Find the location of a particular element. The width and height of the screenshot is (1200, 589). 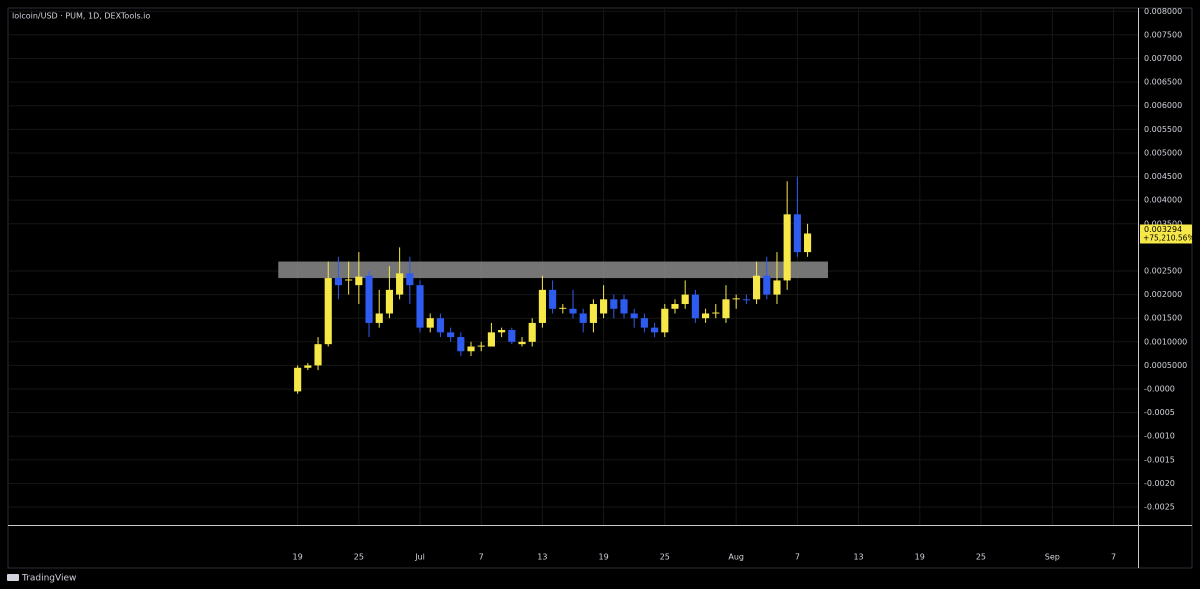

y-tick-label: 0.007000 is located at coordinates (1163, 58).